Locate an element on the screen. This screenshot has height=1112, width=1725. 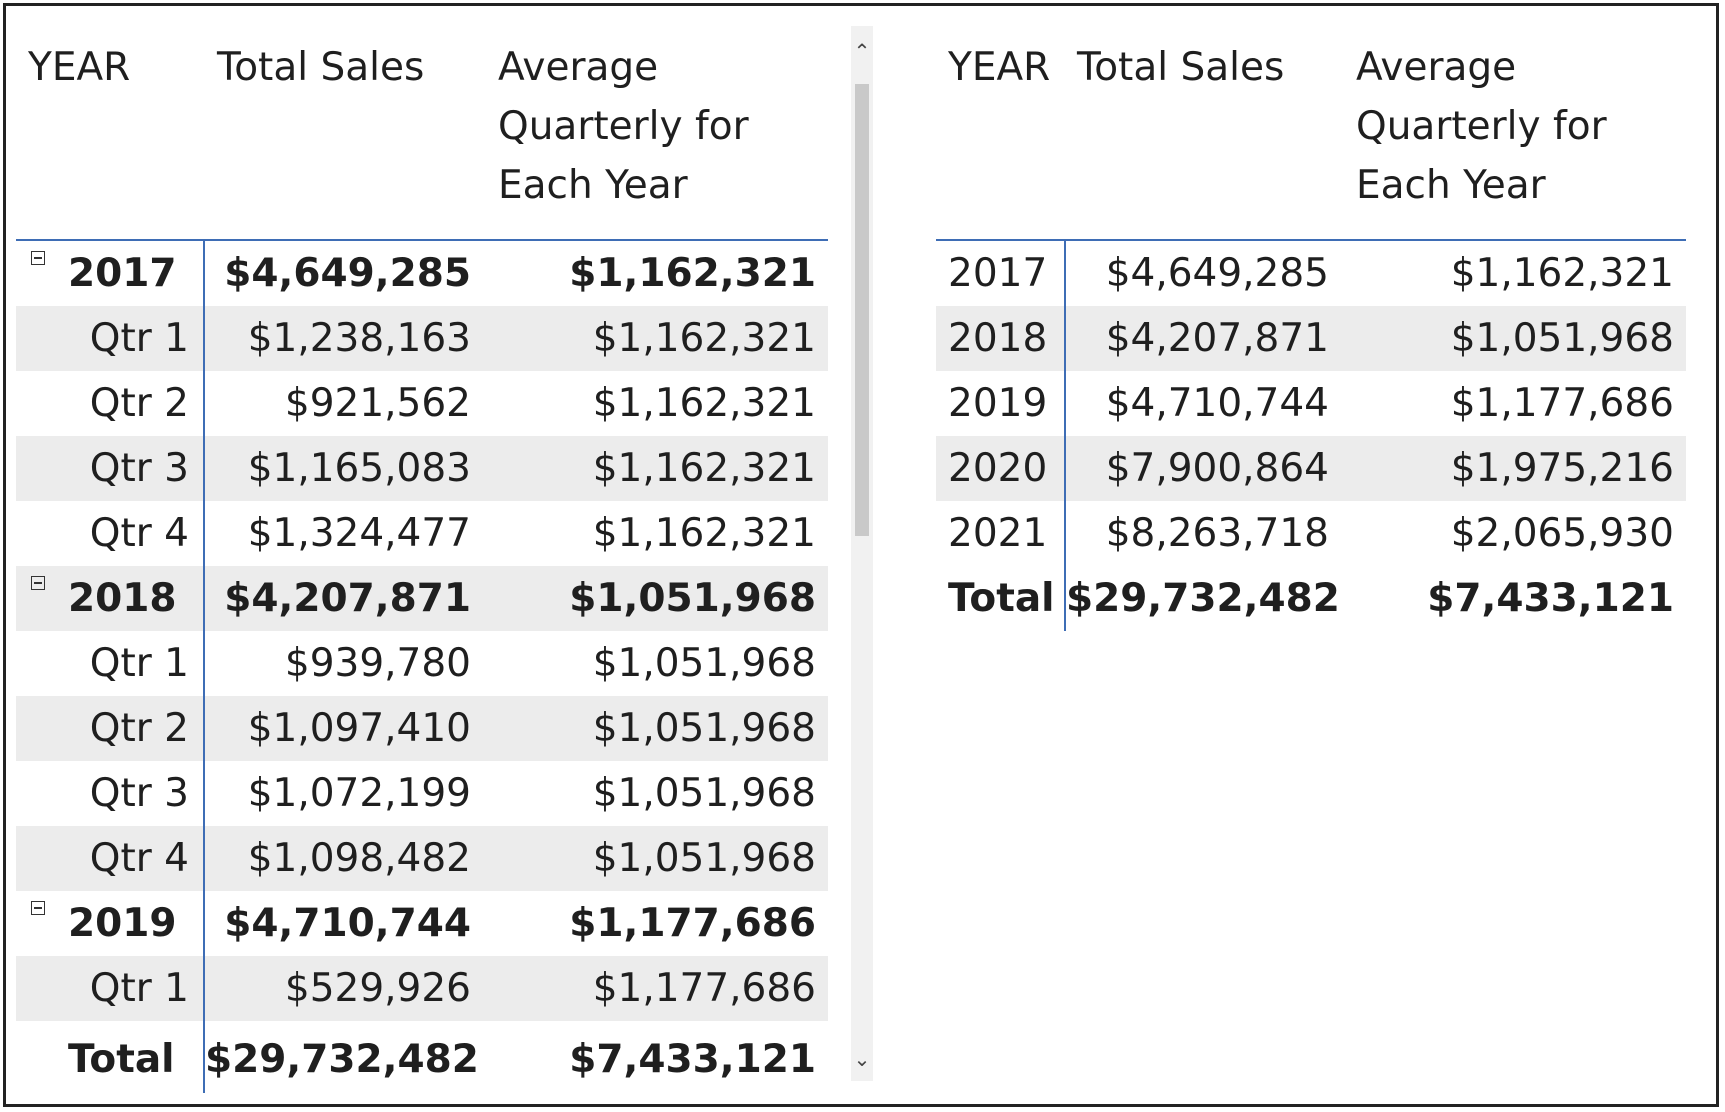
year-cell: 2019 is located at coordinates (1001, 403).